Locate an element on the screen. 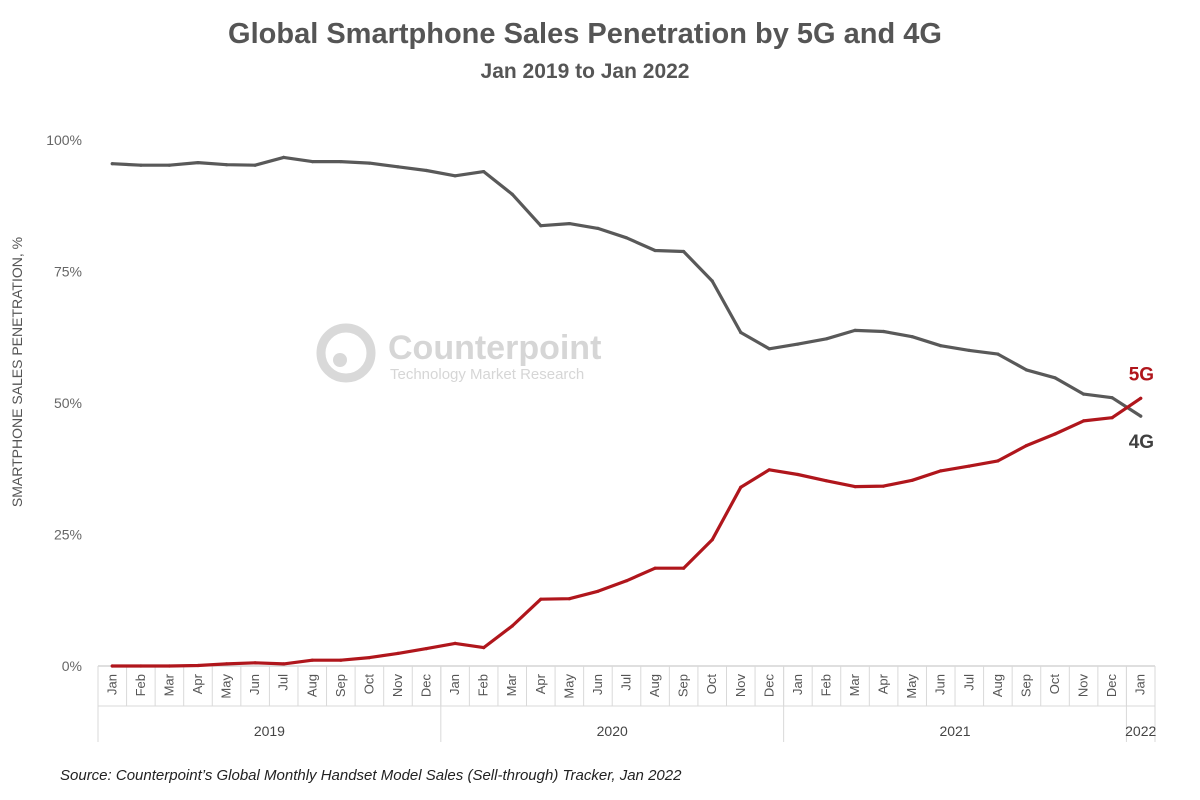  y-tick-label: 50% is located at coordinates (68, 403).